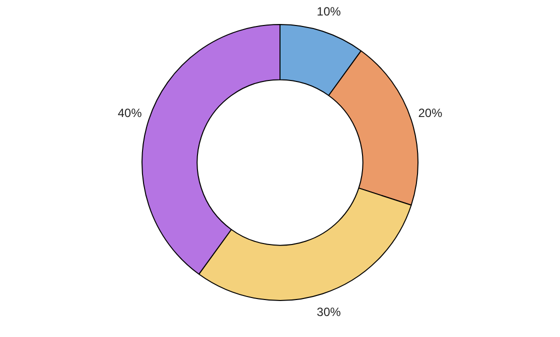 This screenshot has width=560, height=337. Describe the element at coordinates (329, 312) in the screenshot. I see `data-label: 30%` at that location.